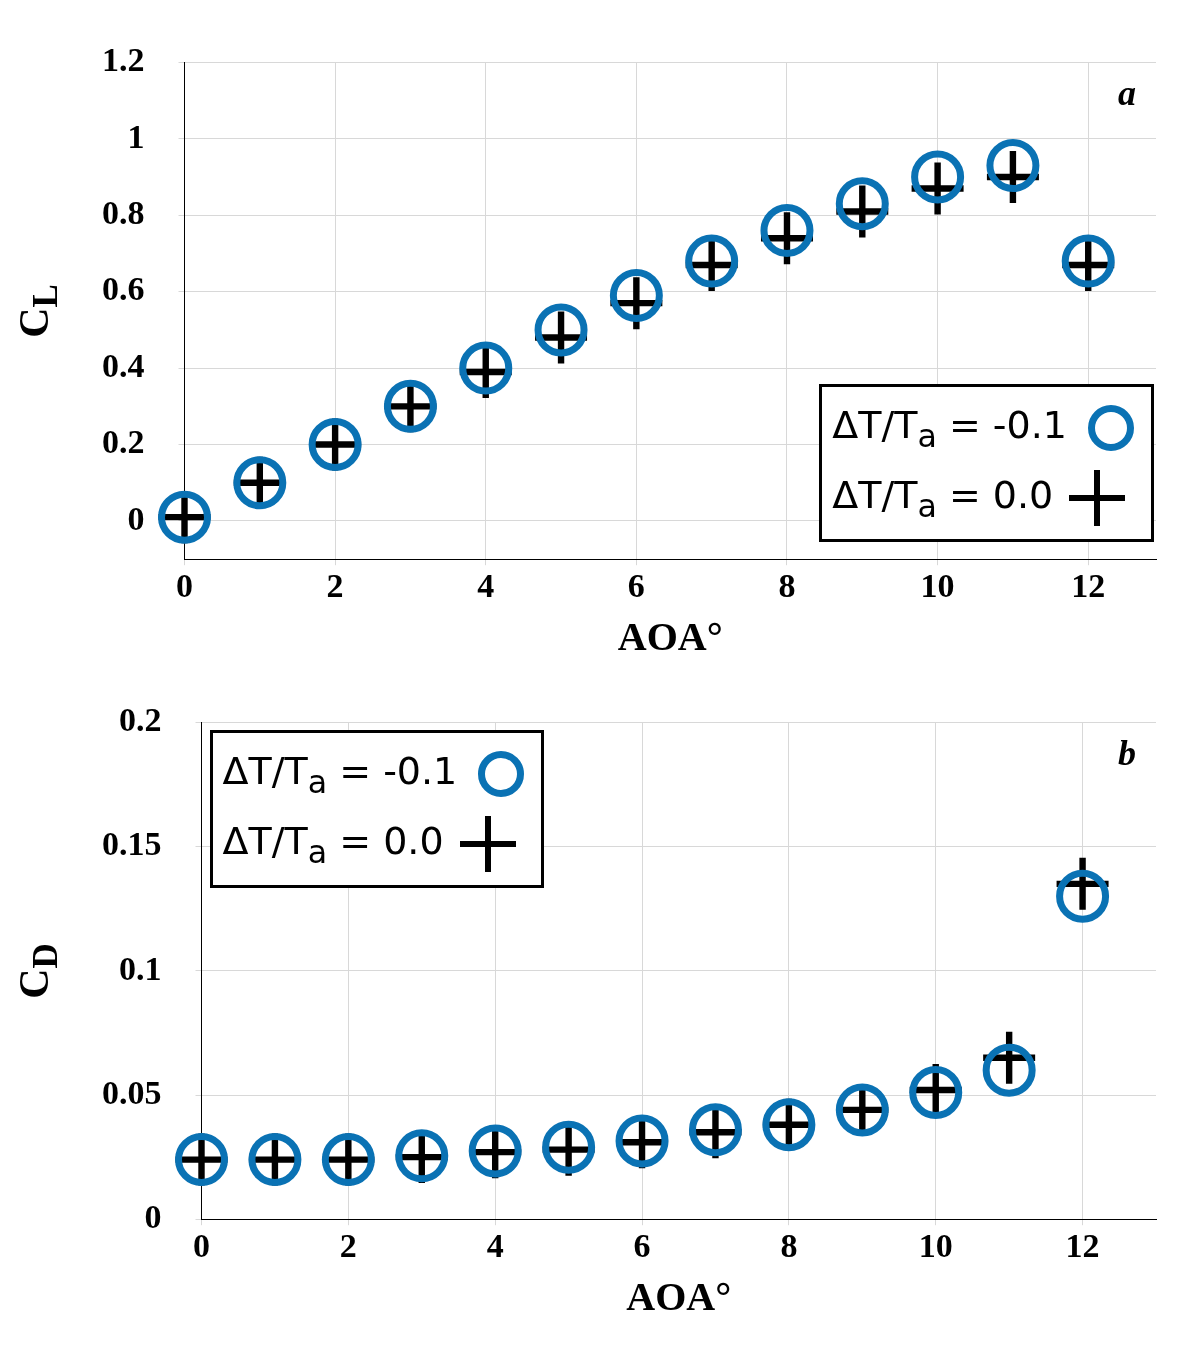 This screenshot has height=1347, width=1199. Describe the element at coordinates (123, 289) in the screenshot. I see `y-tick-label: 0.6` at that location.